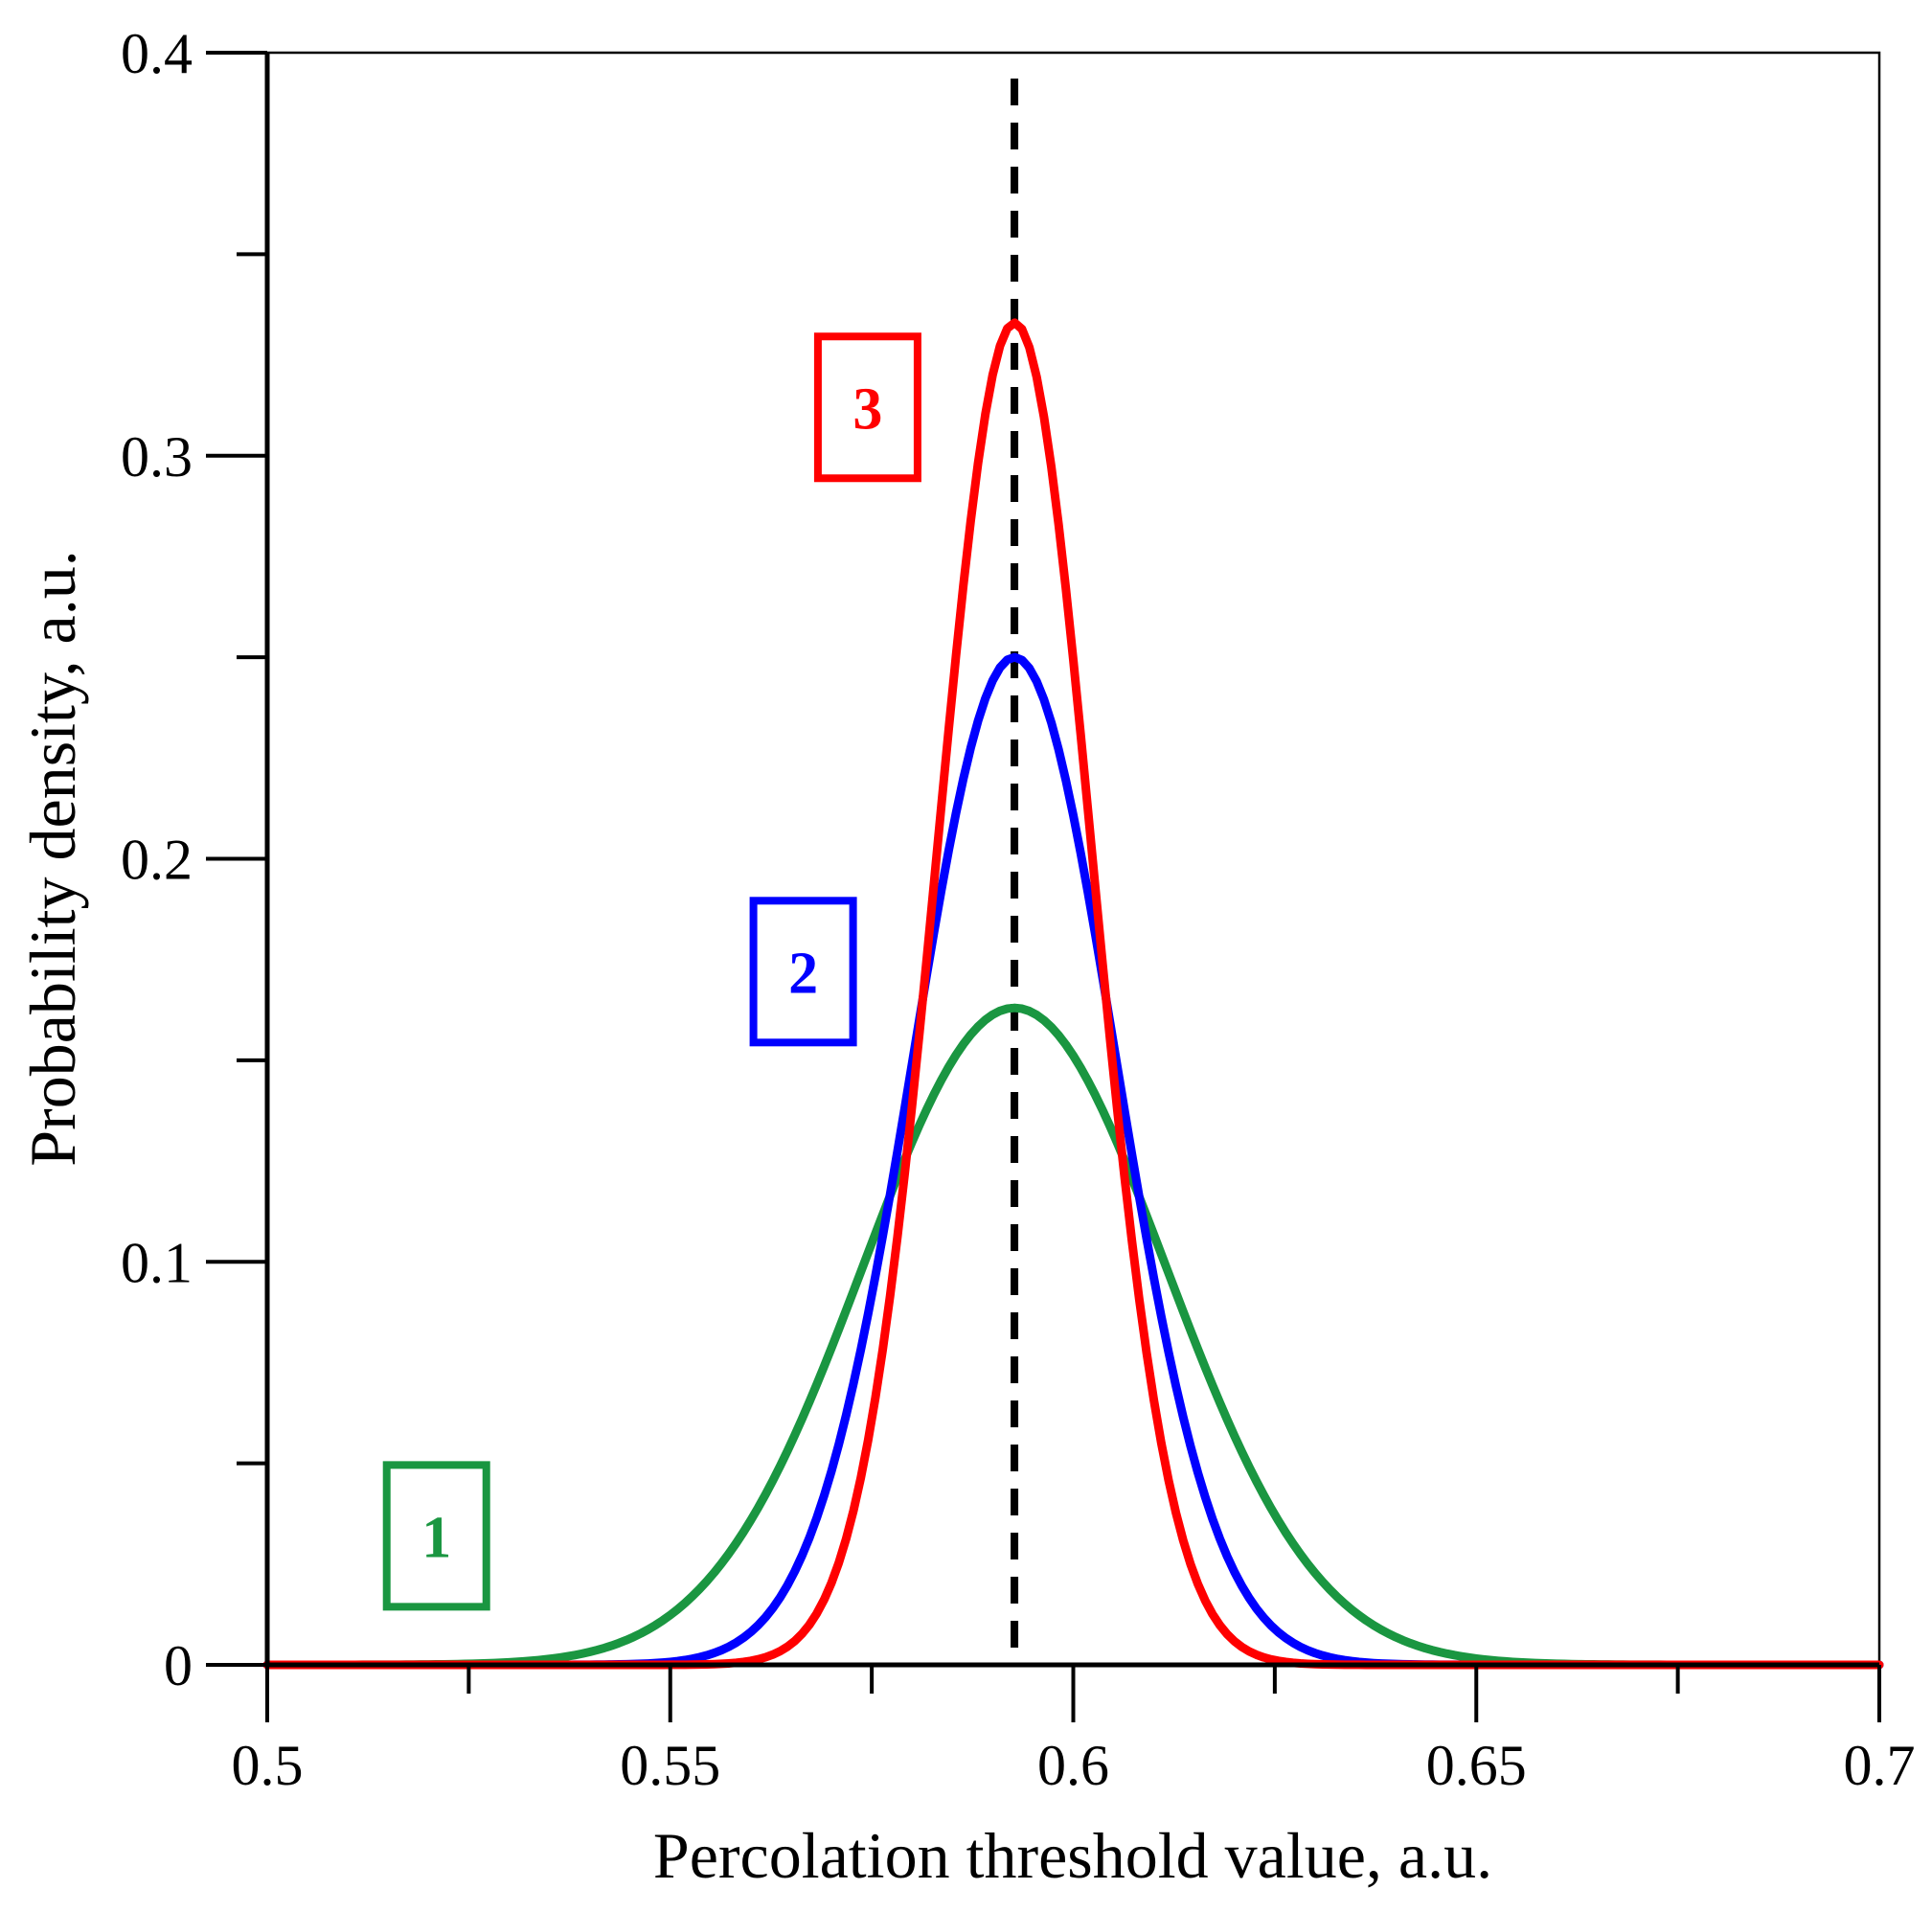 This screenshot has height=1912, width=1932. I want to click on curve-label-2: 2, so click(803, 973).